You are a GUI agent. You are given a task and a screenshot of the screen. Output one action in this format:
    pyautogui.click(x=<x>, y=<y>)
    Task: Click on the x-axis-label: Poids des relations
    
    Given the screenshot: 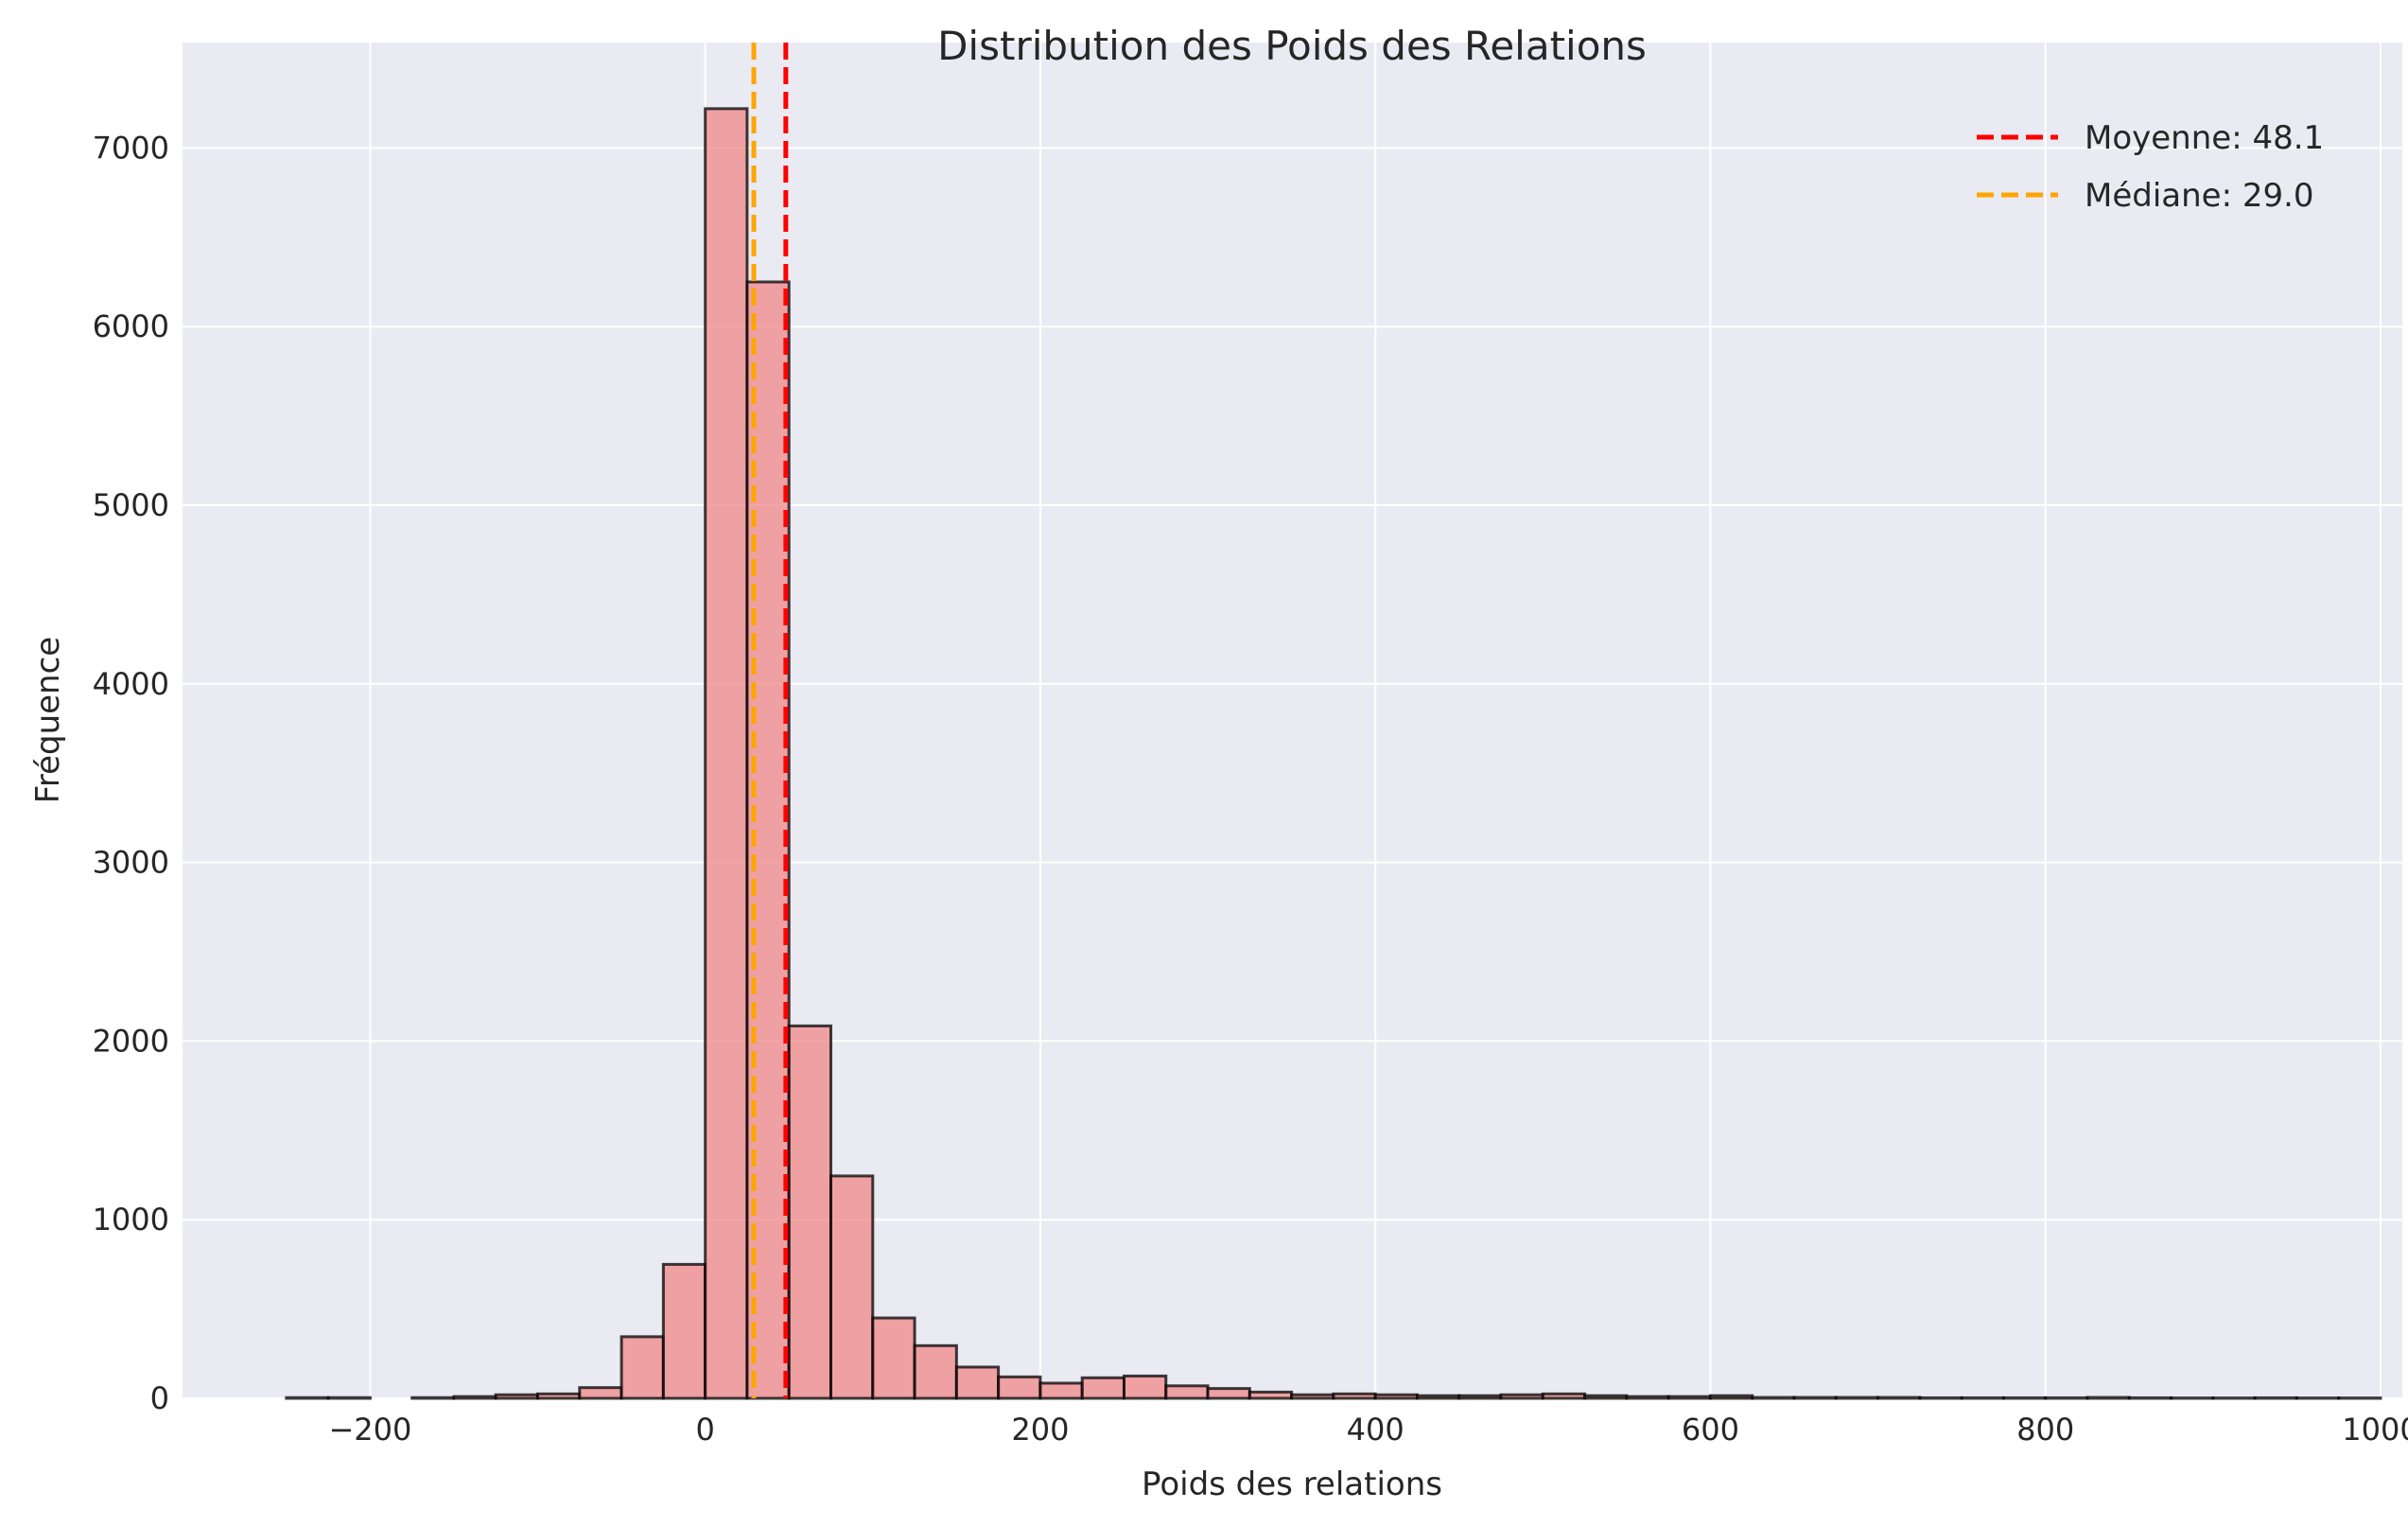 What is the action you would take?
    pyautogui.click(x=1292, y=1484)
    